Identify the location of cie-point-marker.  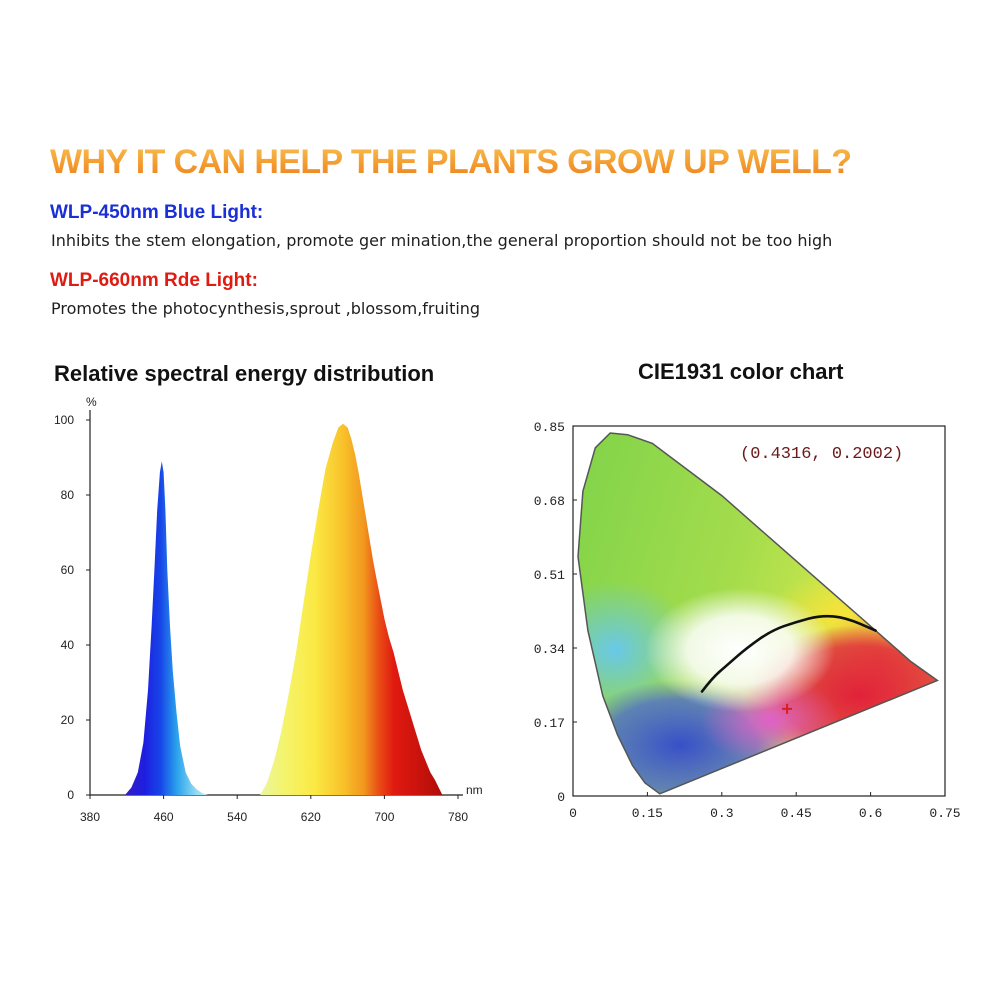
(787, 708).